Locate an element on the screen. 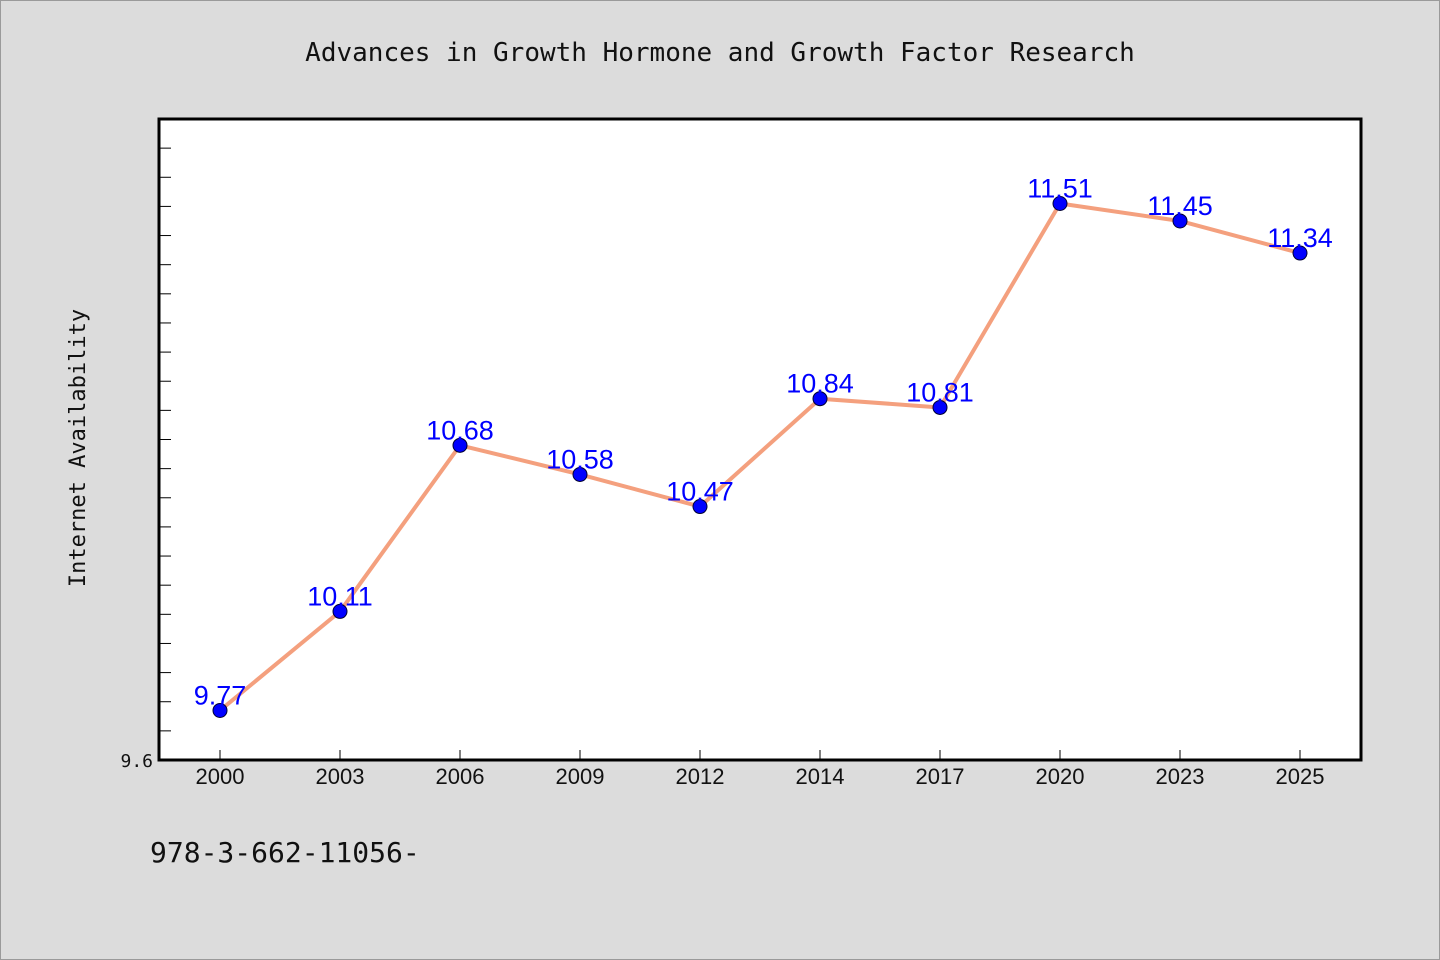 This screenshot has height=960, width=1440. data-label: 11.34 is located at coordinates (1300, 238).